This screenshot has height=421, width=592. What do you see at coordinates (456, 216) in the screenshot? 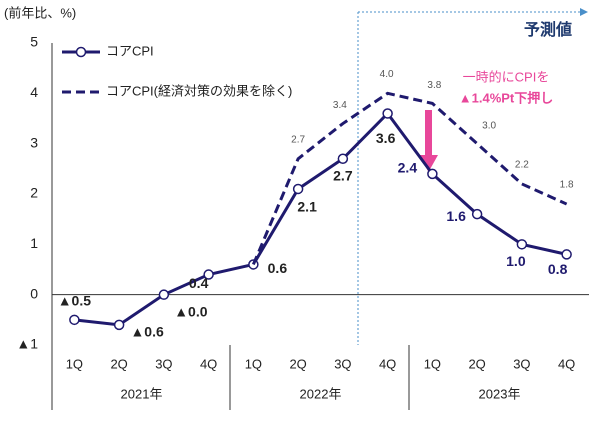
I see `data-label: 1.6` at bounding box center [456, 216].